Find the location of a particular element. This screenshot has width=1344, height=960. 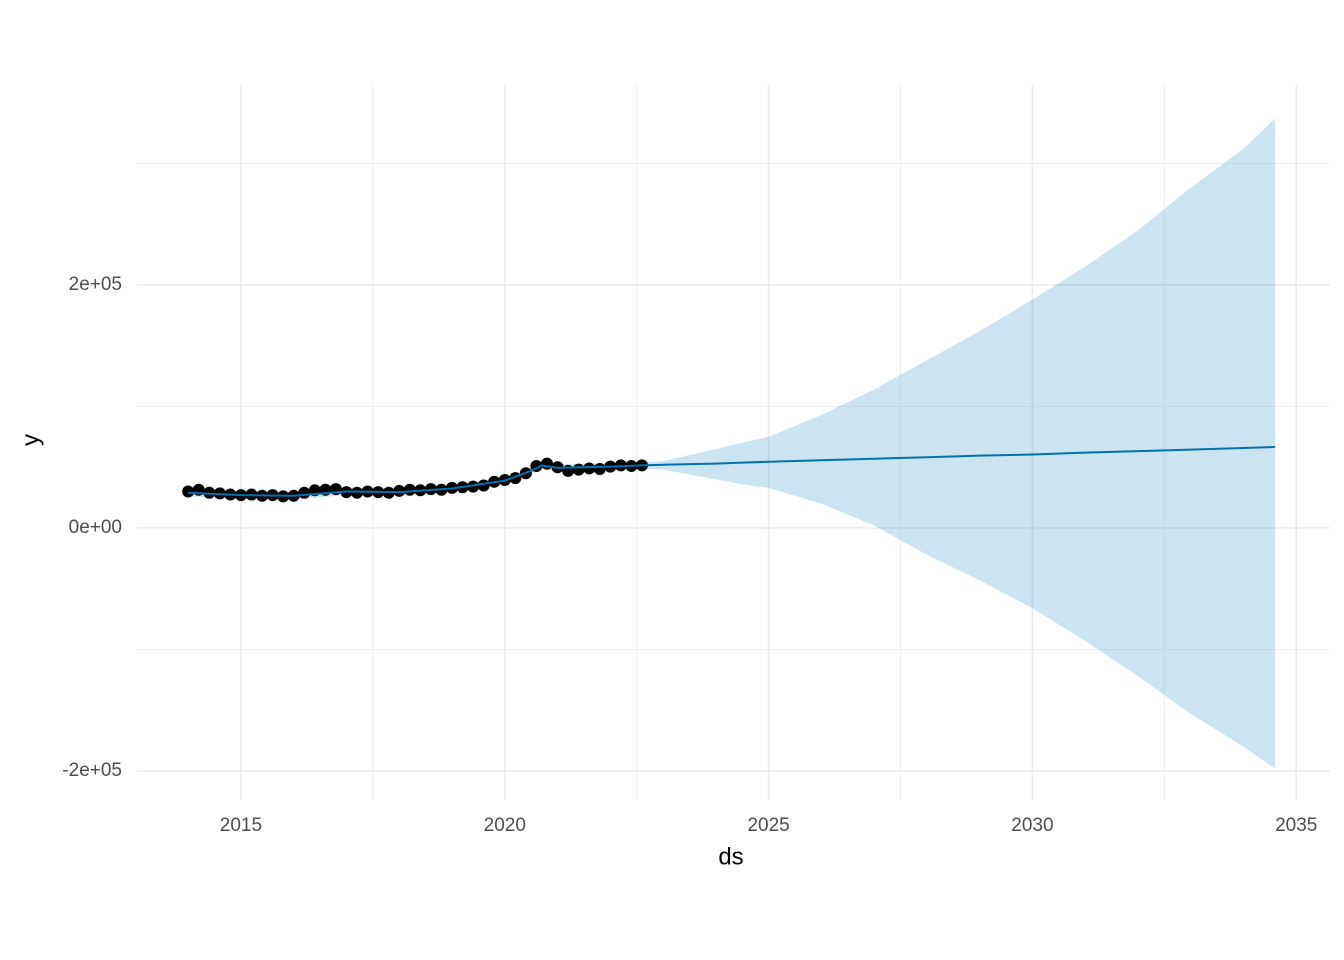

x-axis-title: ds is located at coordinates (730, 856).